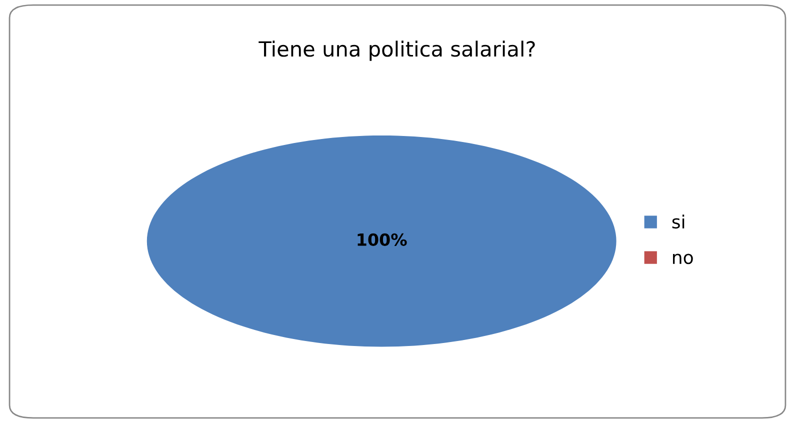  I want to click on legend-label: si, so click(678, 221).